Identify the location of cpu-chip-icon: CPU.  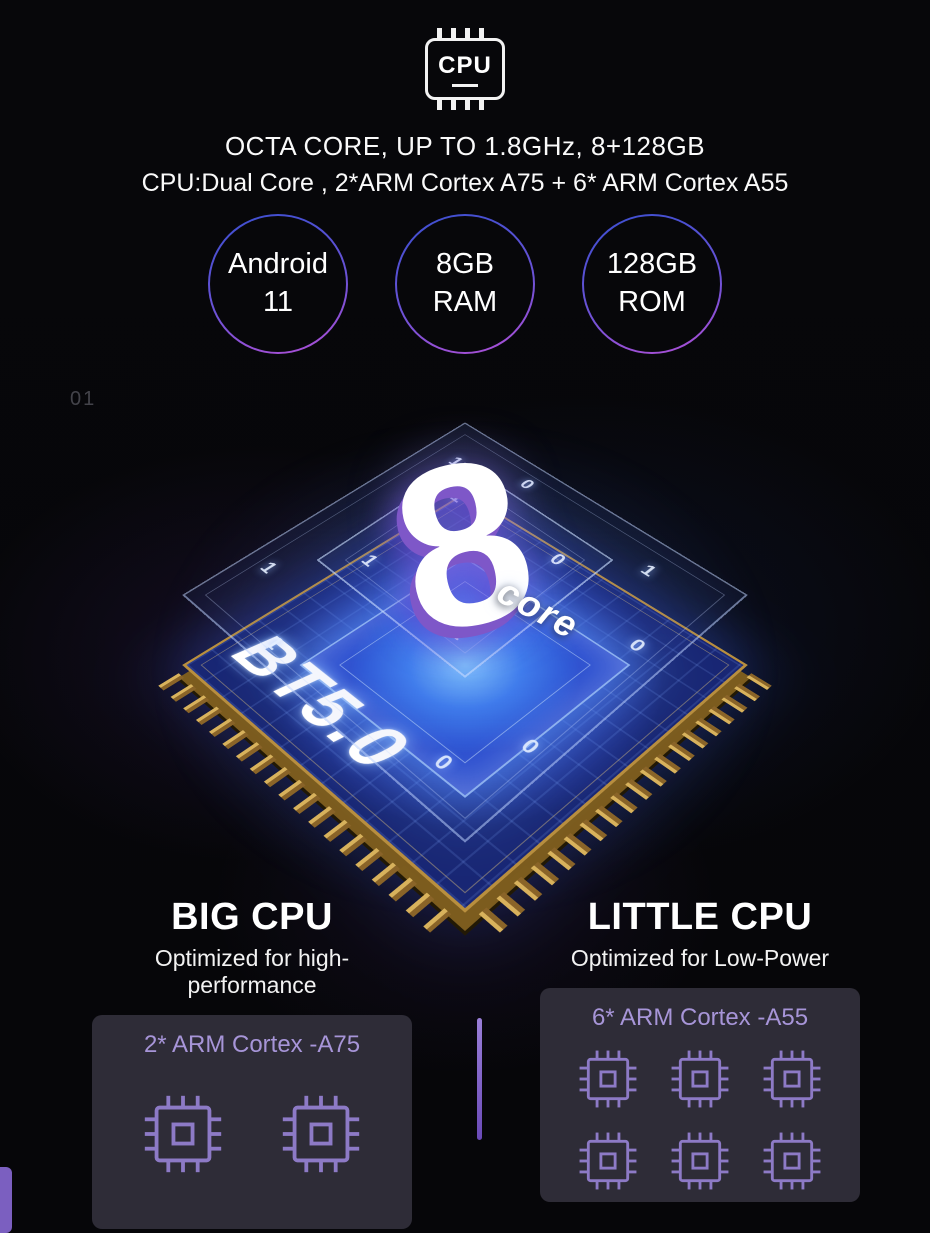
(465, 69).